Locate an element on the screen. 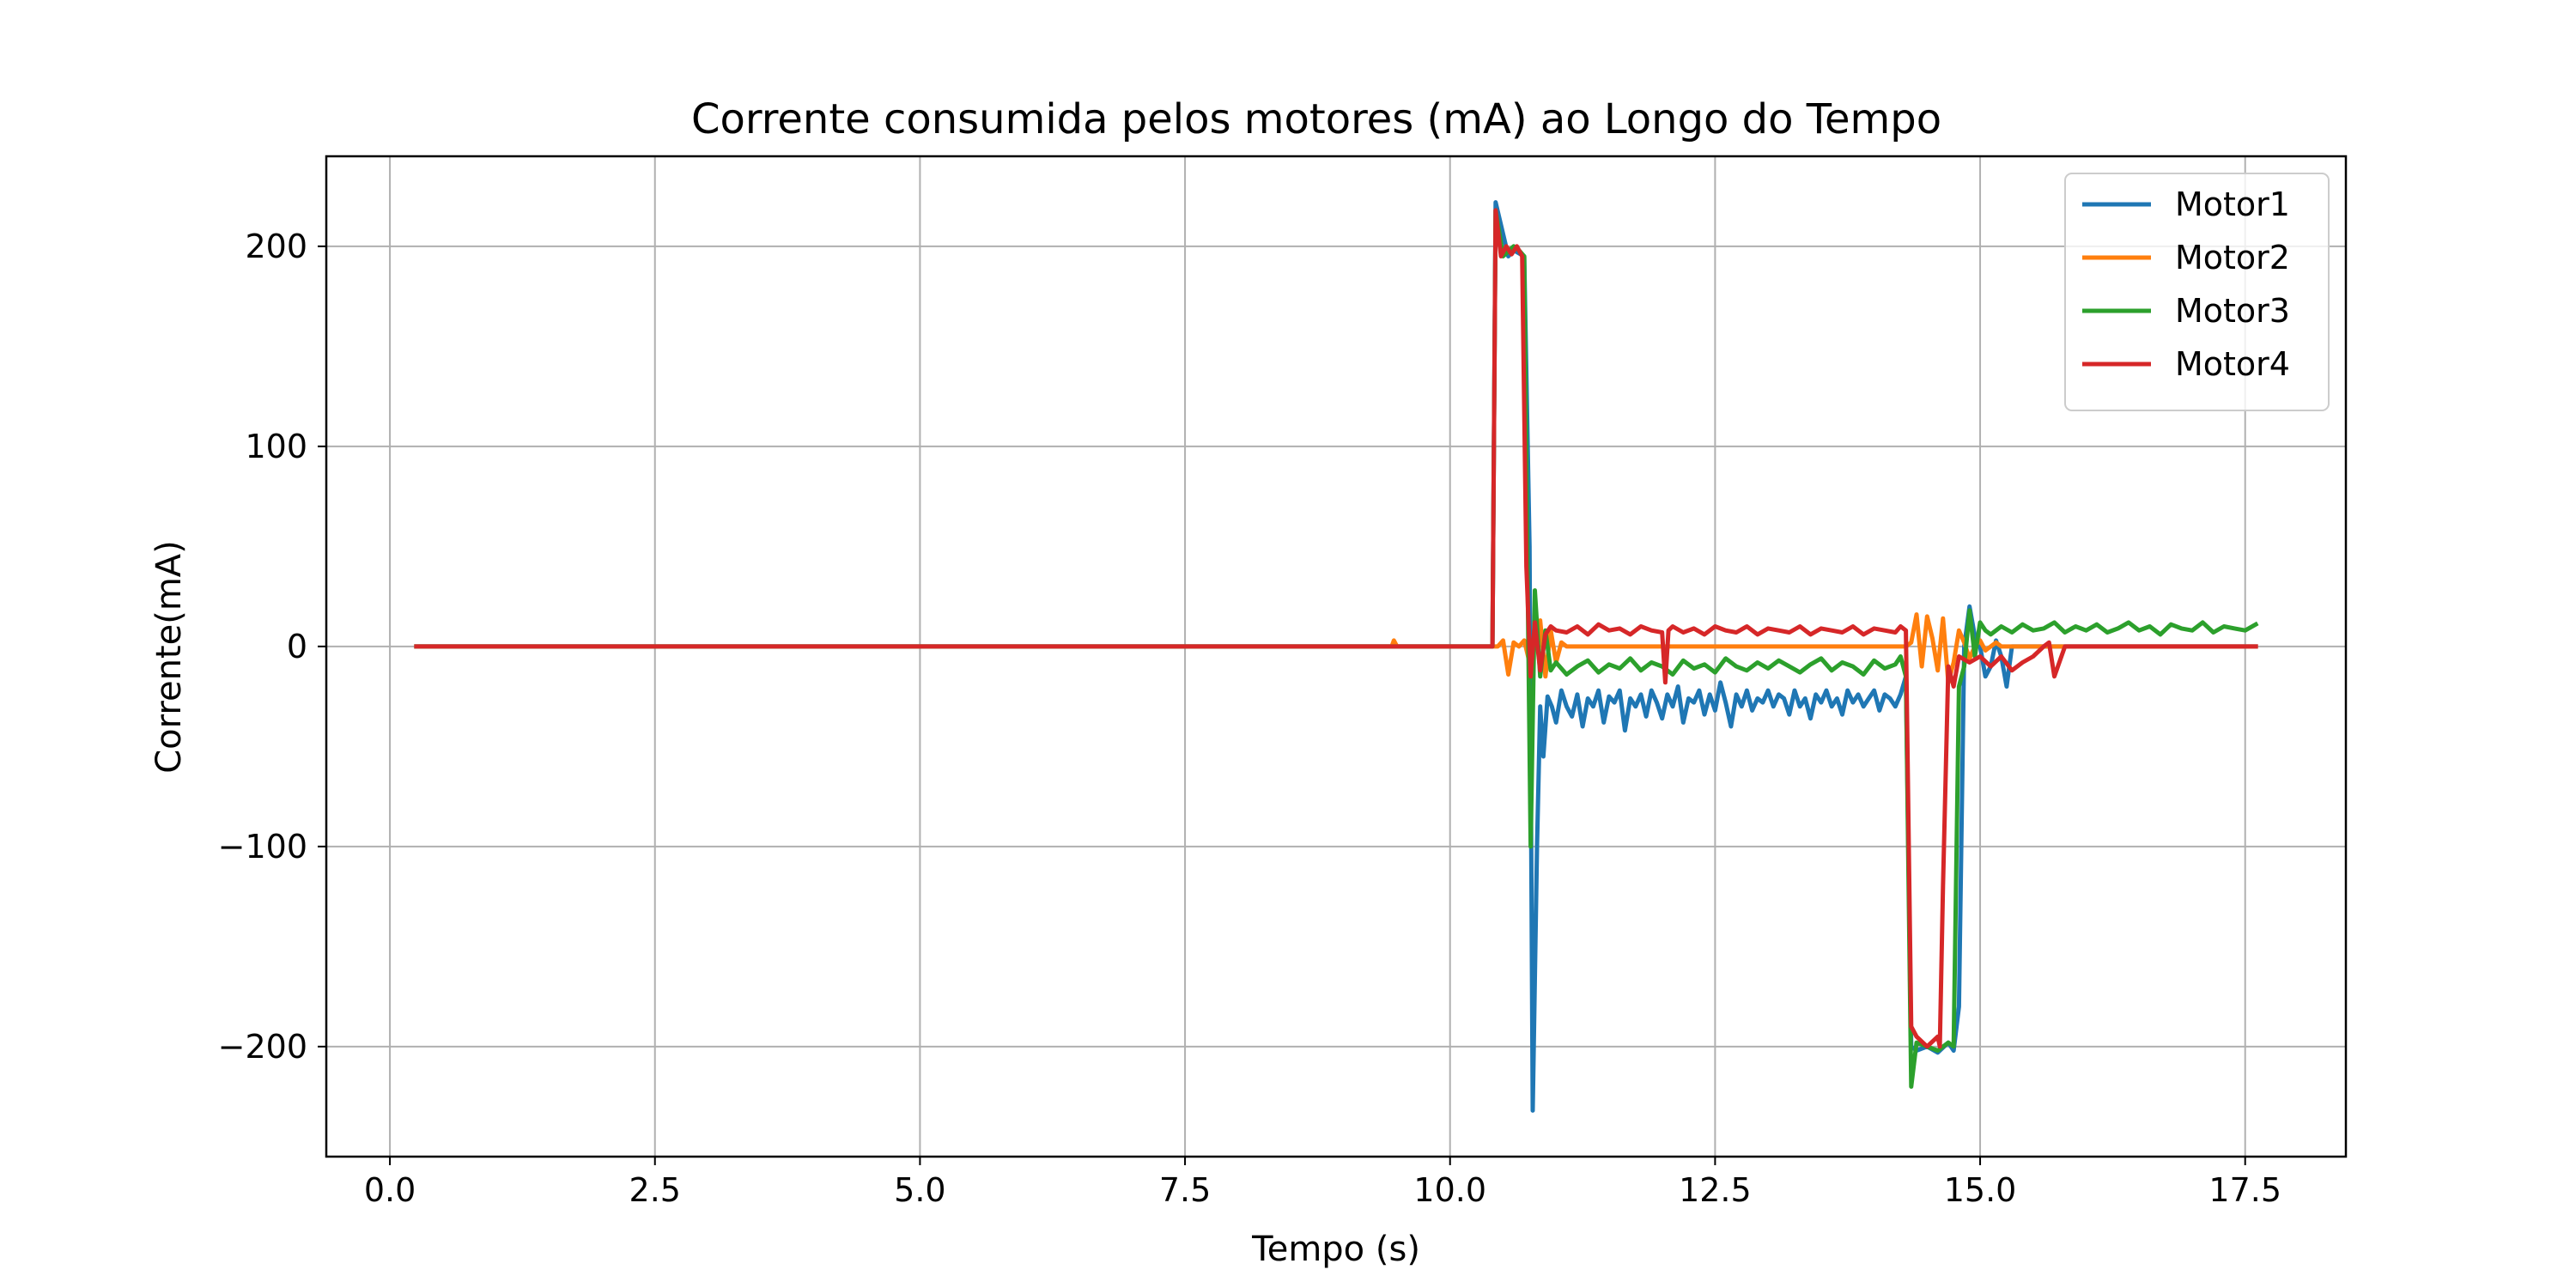 The image size is (2576, 1288). x-tick-label: 17.5 is located at coordinates (2244, 1190).